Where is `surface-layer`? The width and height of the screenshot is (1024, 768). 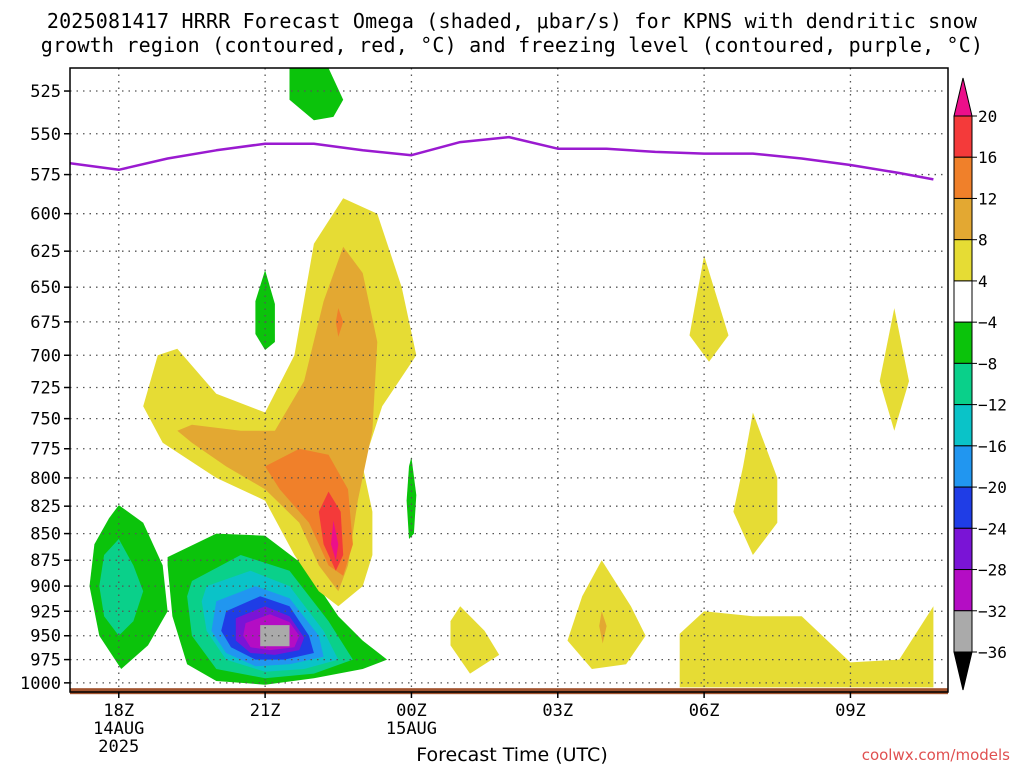
surface-layer is located at coordinates (509, 691).